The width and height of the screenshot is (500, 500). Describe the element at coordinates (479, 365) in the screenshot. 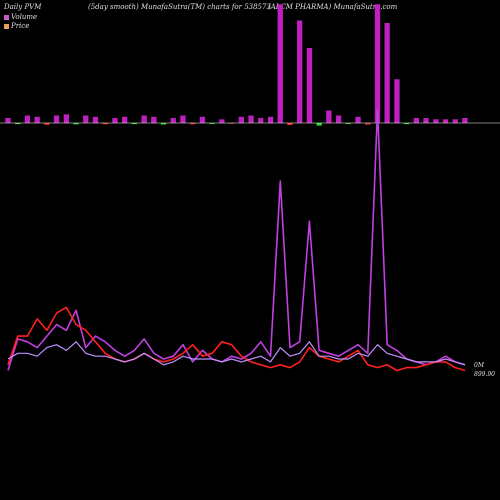

I see `end-label-volume: 0M` at that location.